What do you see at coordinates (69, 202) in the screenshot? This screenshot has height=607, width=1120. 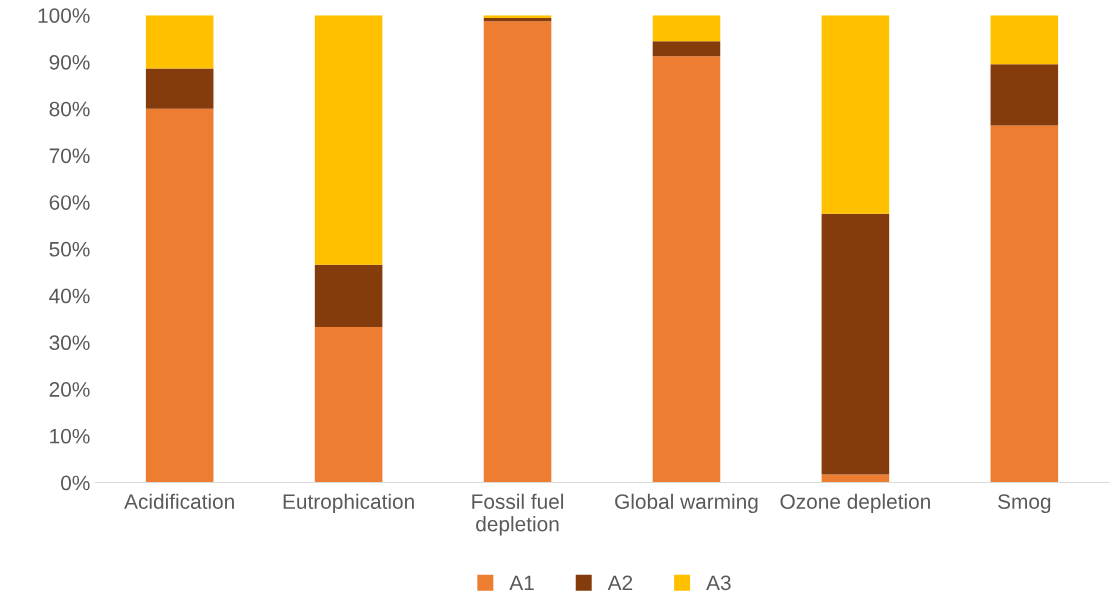 I see `y-tick-label: 60%` at bounding box center [69, 202].